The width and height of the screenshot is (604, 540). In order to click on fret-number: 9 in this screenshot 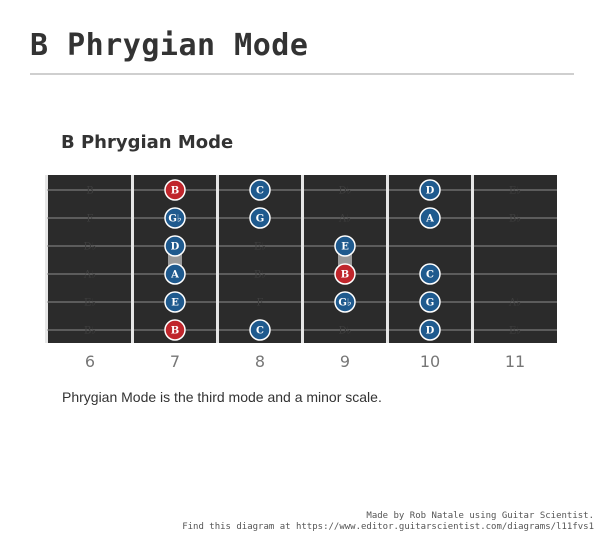, I will do `click(345, 361)`.